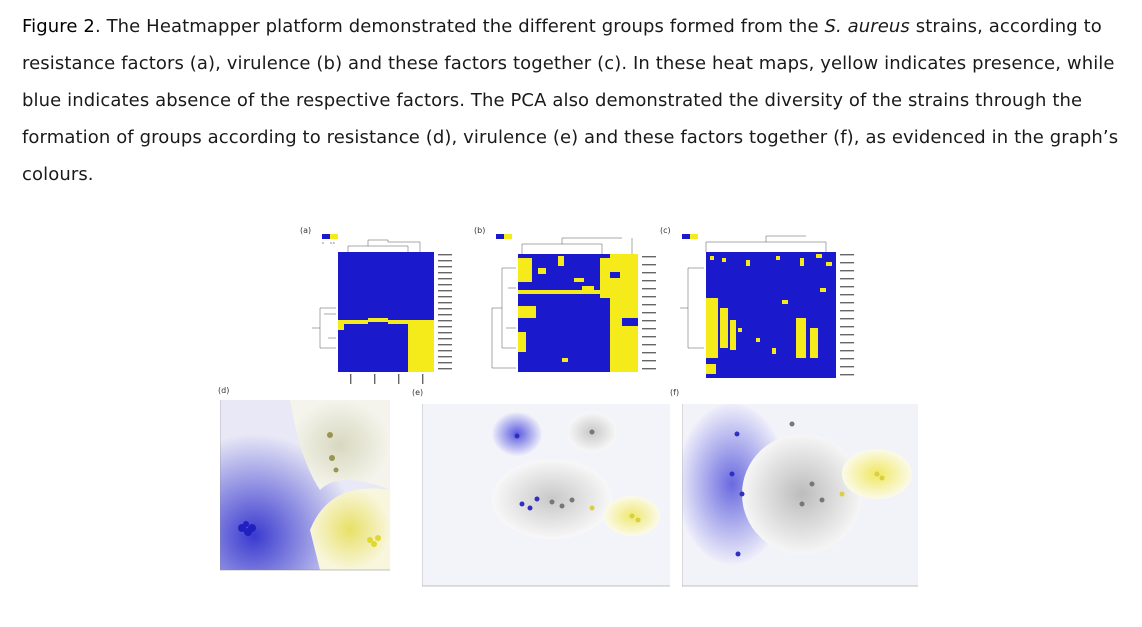  Describe the element at coordinates (332, 243) in the screenshot. I see `svg-text: 0.5` at that location.